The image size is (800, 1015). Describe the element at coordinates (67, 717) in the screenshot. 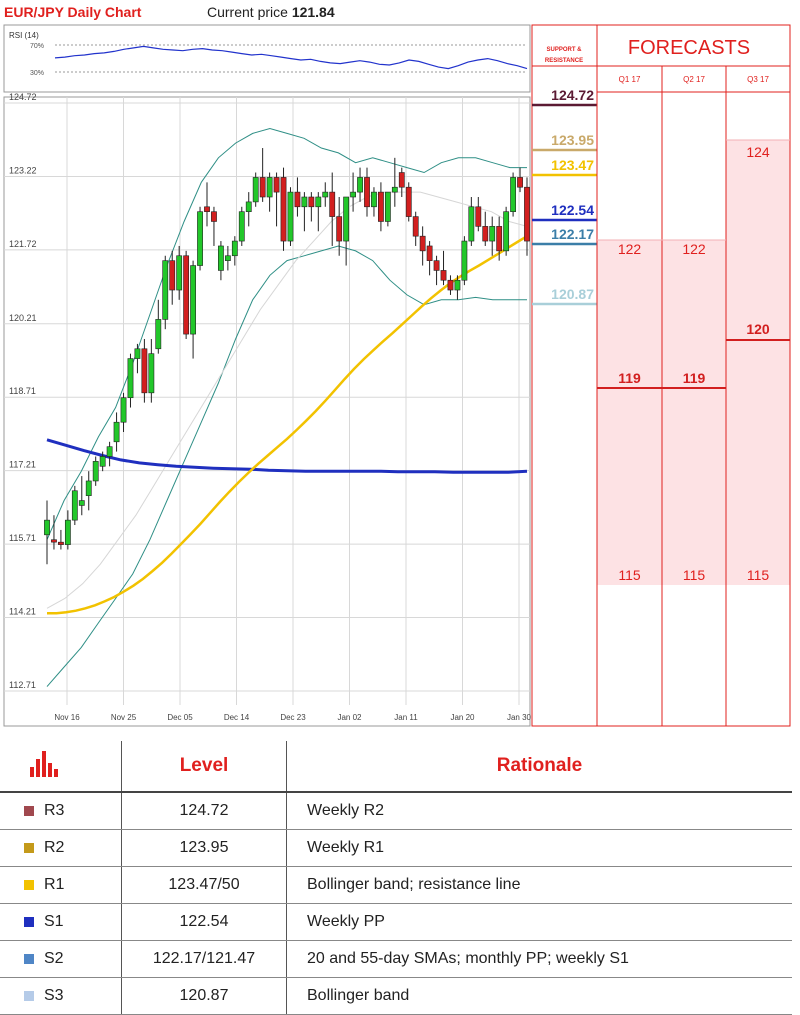

I see `x-tick-label: Nov 16` at that location.